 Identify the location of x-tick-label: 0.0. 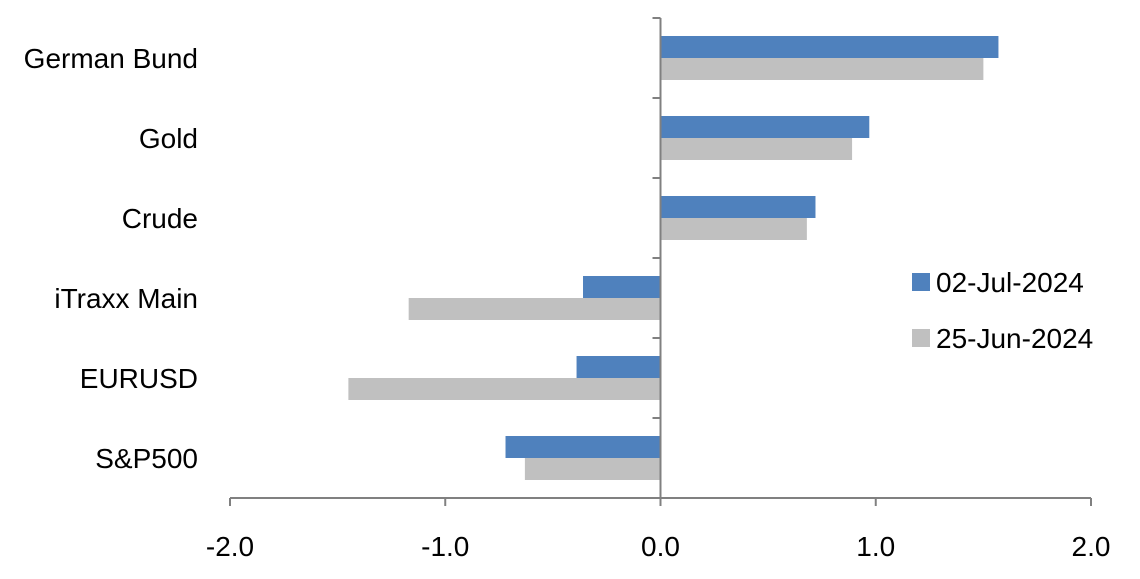
(660, 546).